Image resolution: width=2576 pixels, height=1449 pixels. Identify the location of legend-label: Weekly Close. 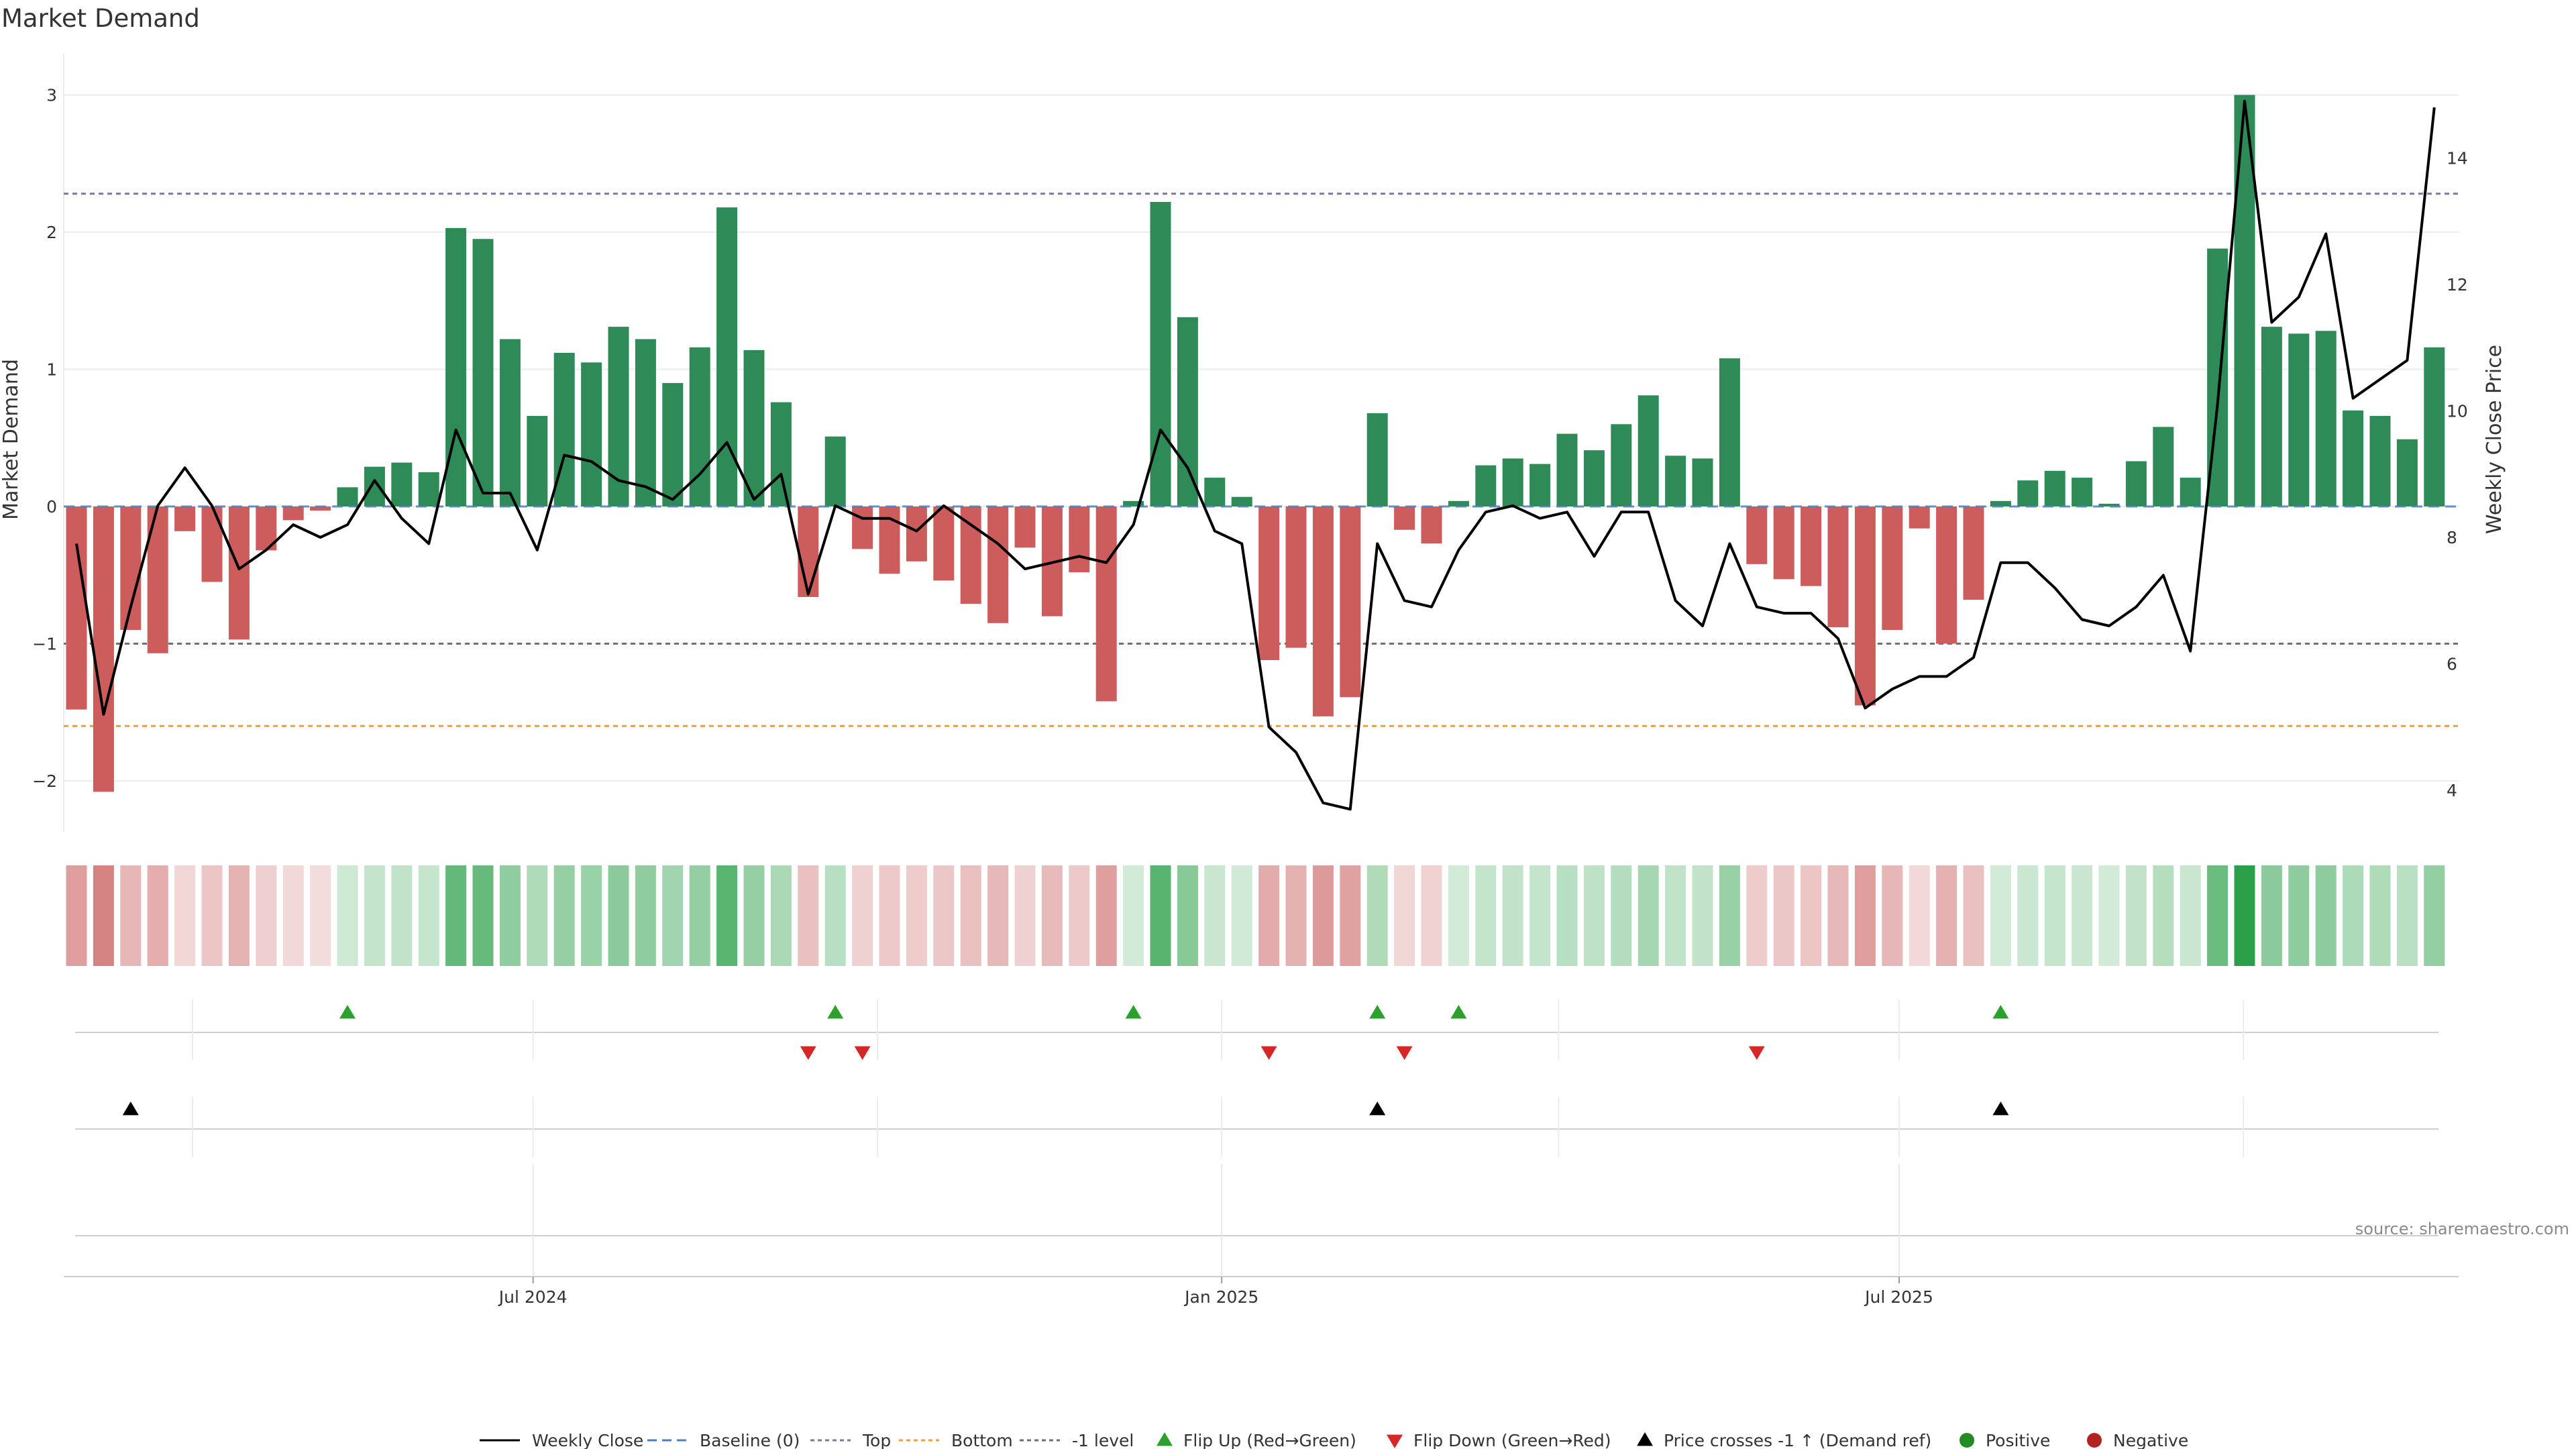
(587, 1440).